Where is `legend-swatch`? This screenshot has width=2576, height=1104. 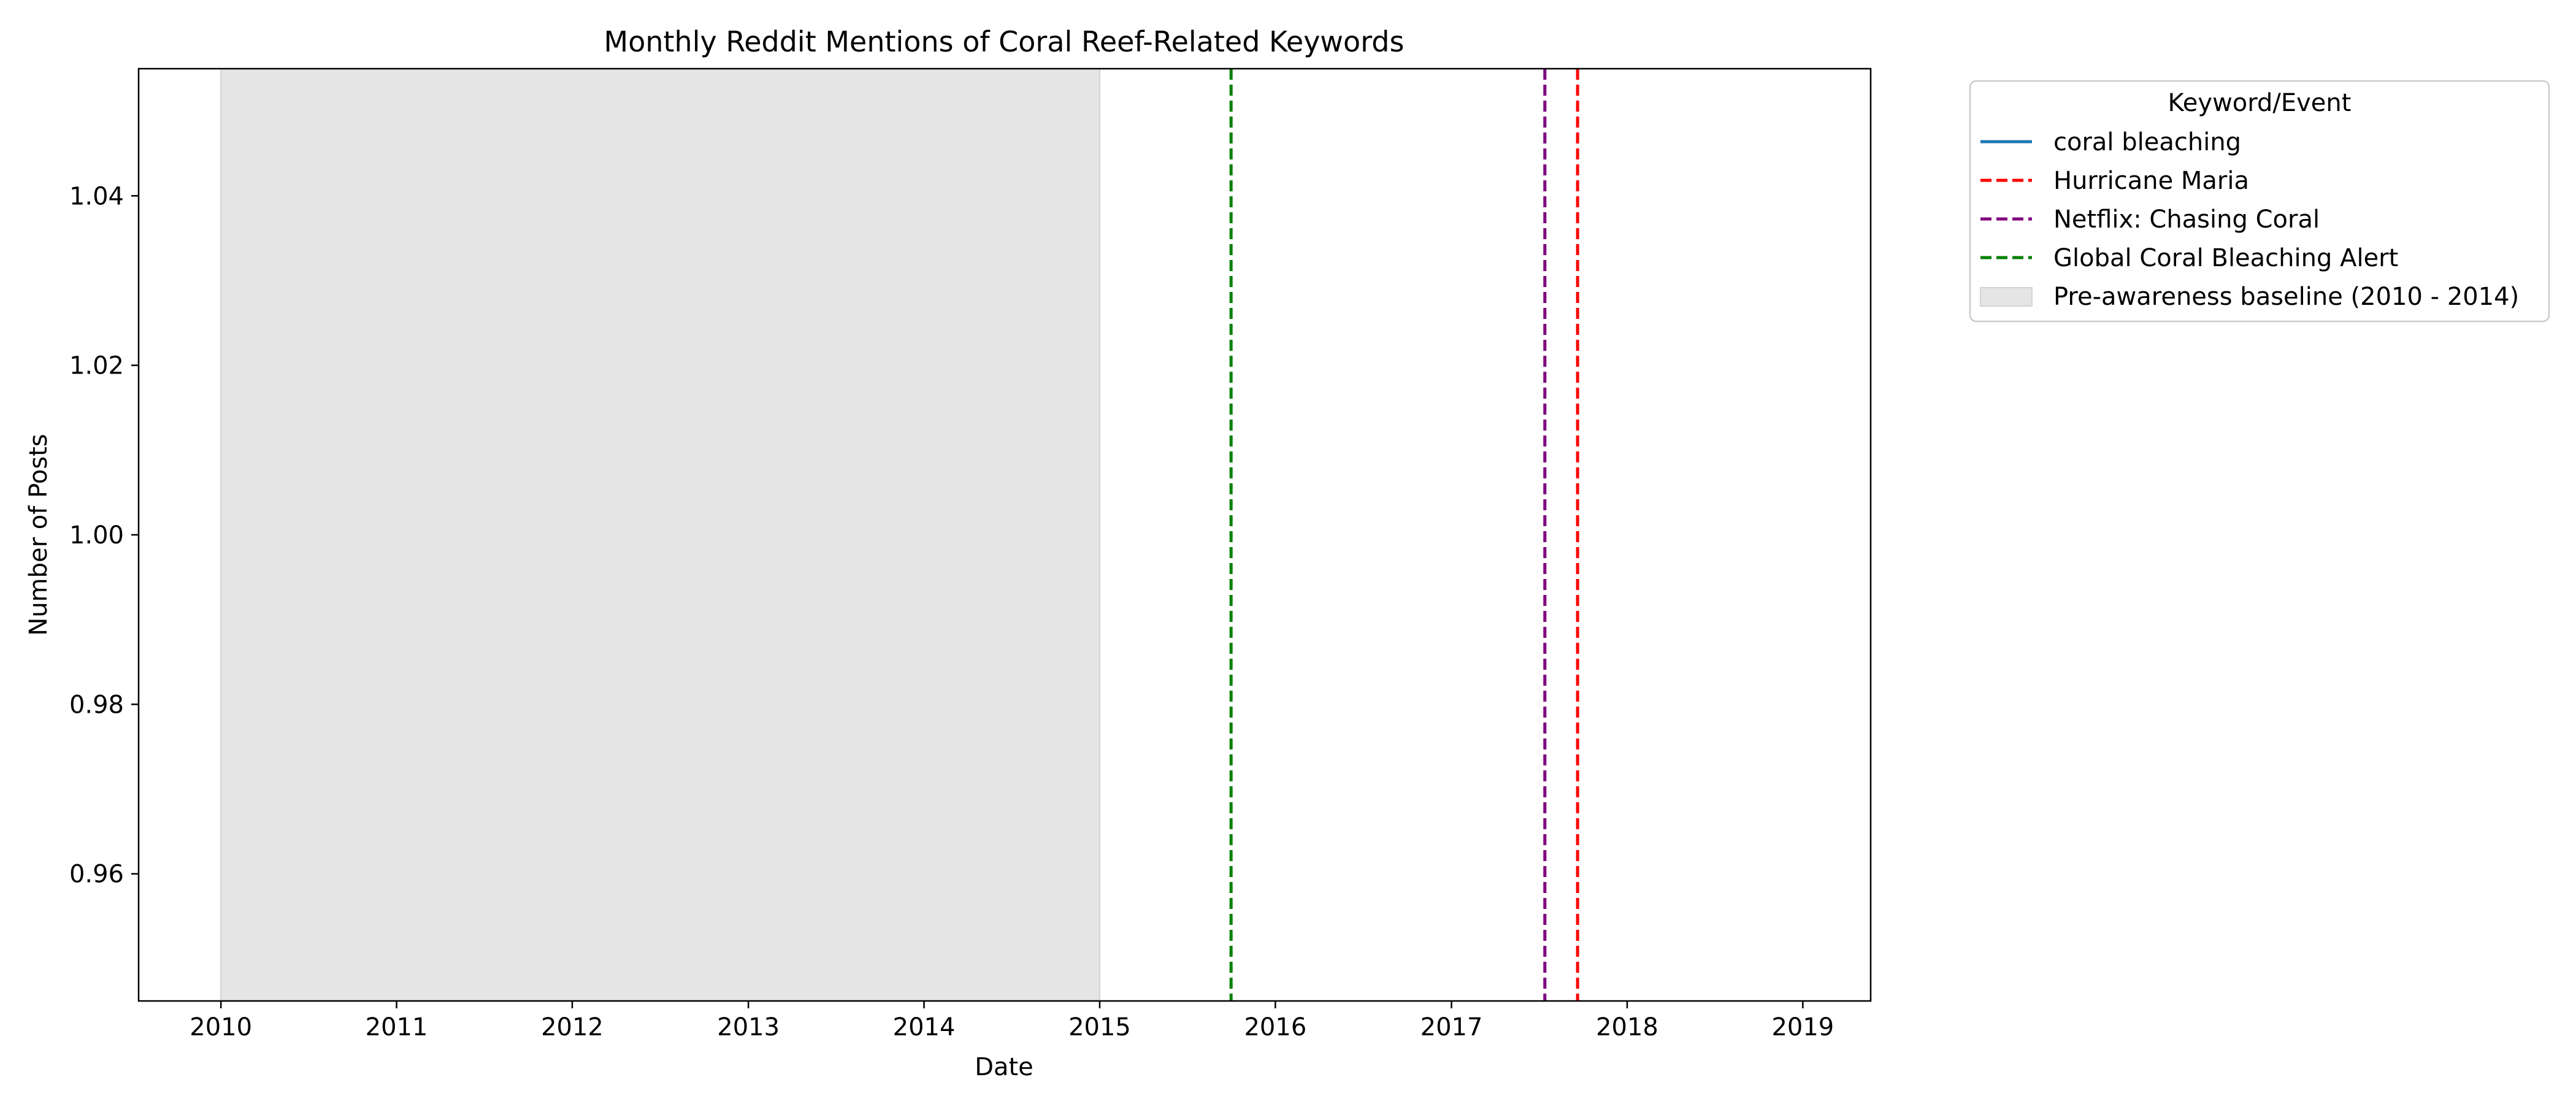 legend-swatch is located at coordinates (2006, 297).